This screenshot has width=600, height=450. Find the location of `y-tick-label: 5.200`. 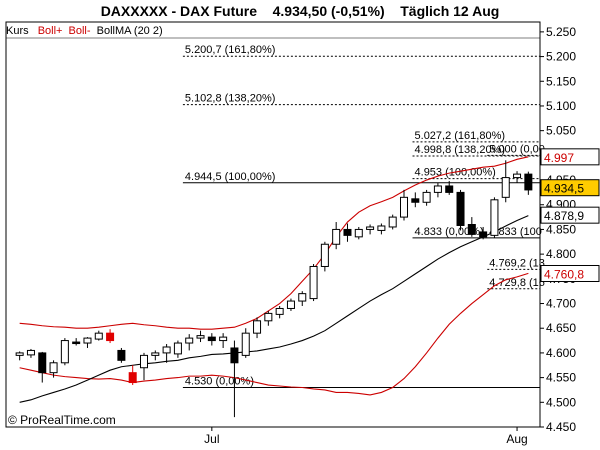

y-tick-label: 5.200 is located at coordinates (561, 57).